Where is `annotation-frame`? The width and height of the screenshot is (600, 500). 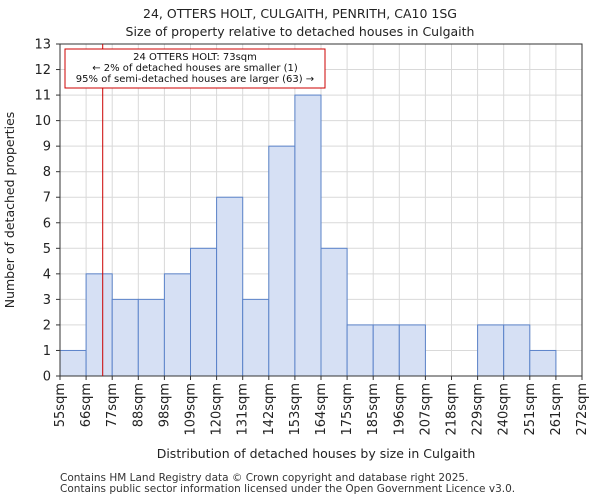 annotation-frame is located at coordinates (195, 68).